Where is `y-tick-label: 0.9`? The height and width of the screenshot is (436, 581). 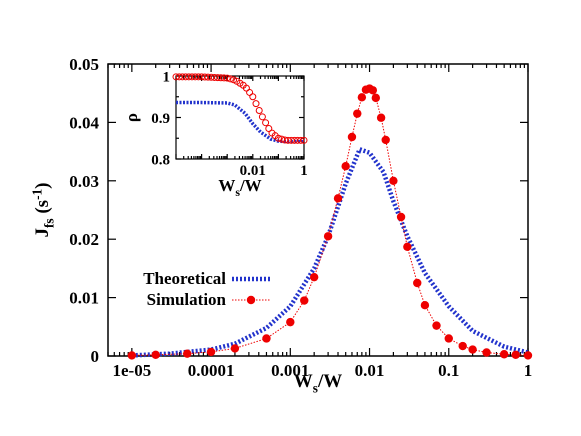
y-tick-label: 0.9 is located at coordinates (160, 119).